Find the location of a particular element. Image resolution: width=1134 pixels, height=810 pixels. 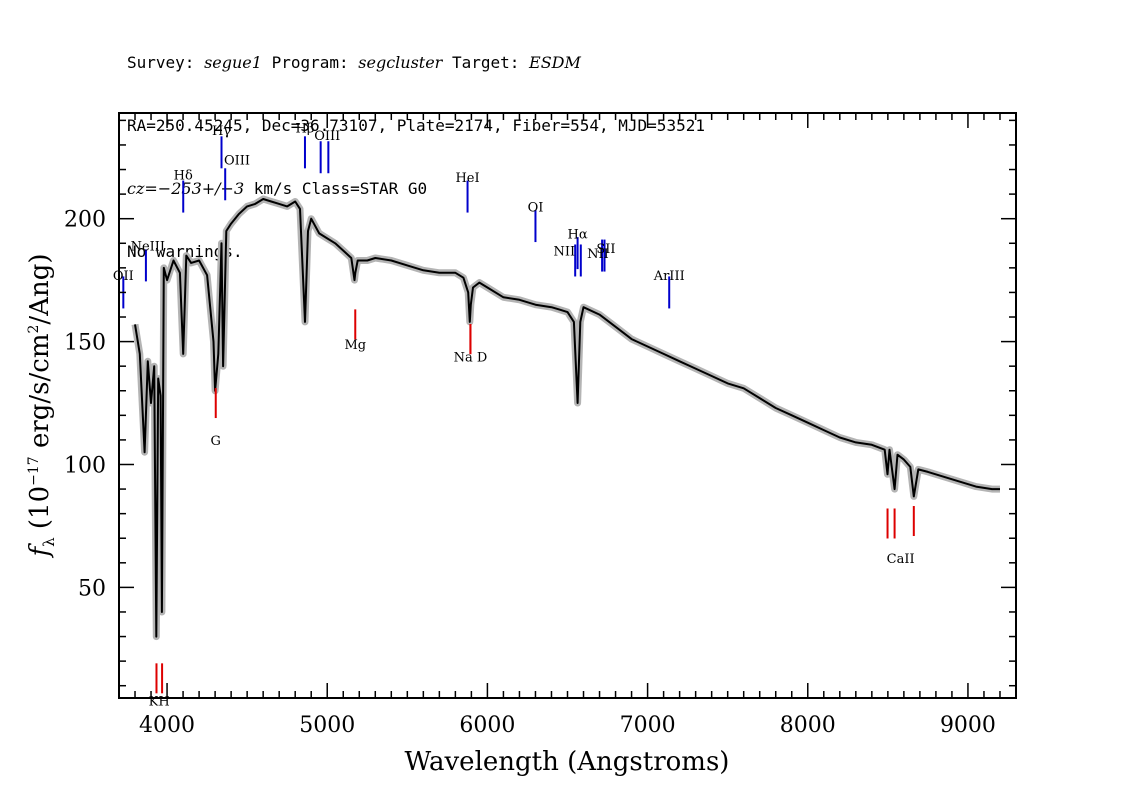

survey-value: segue1 is located at coordinates (233, 62).